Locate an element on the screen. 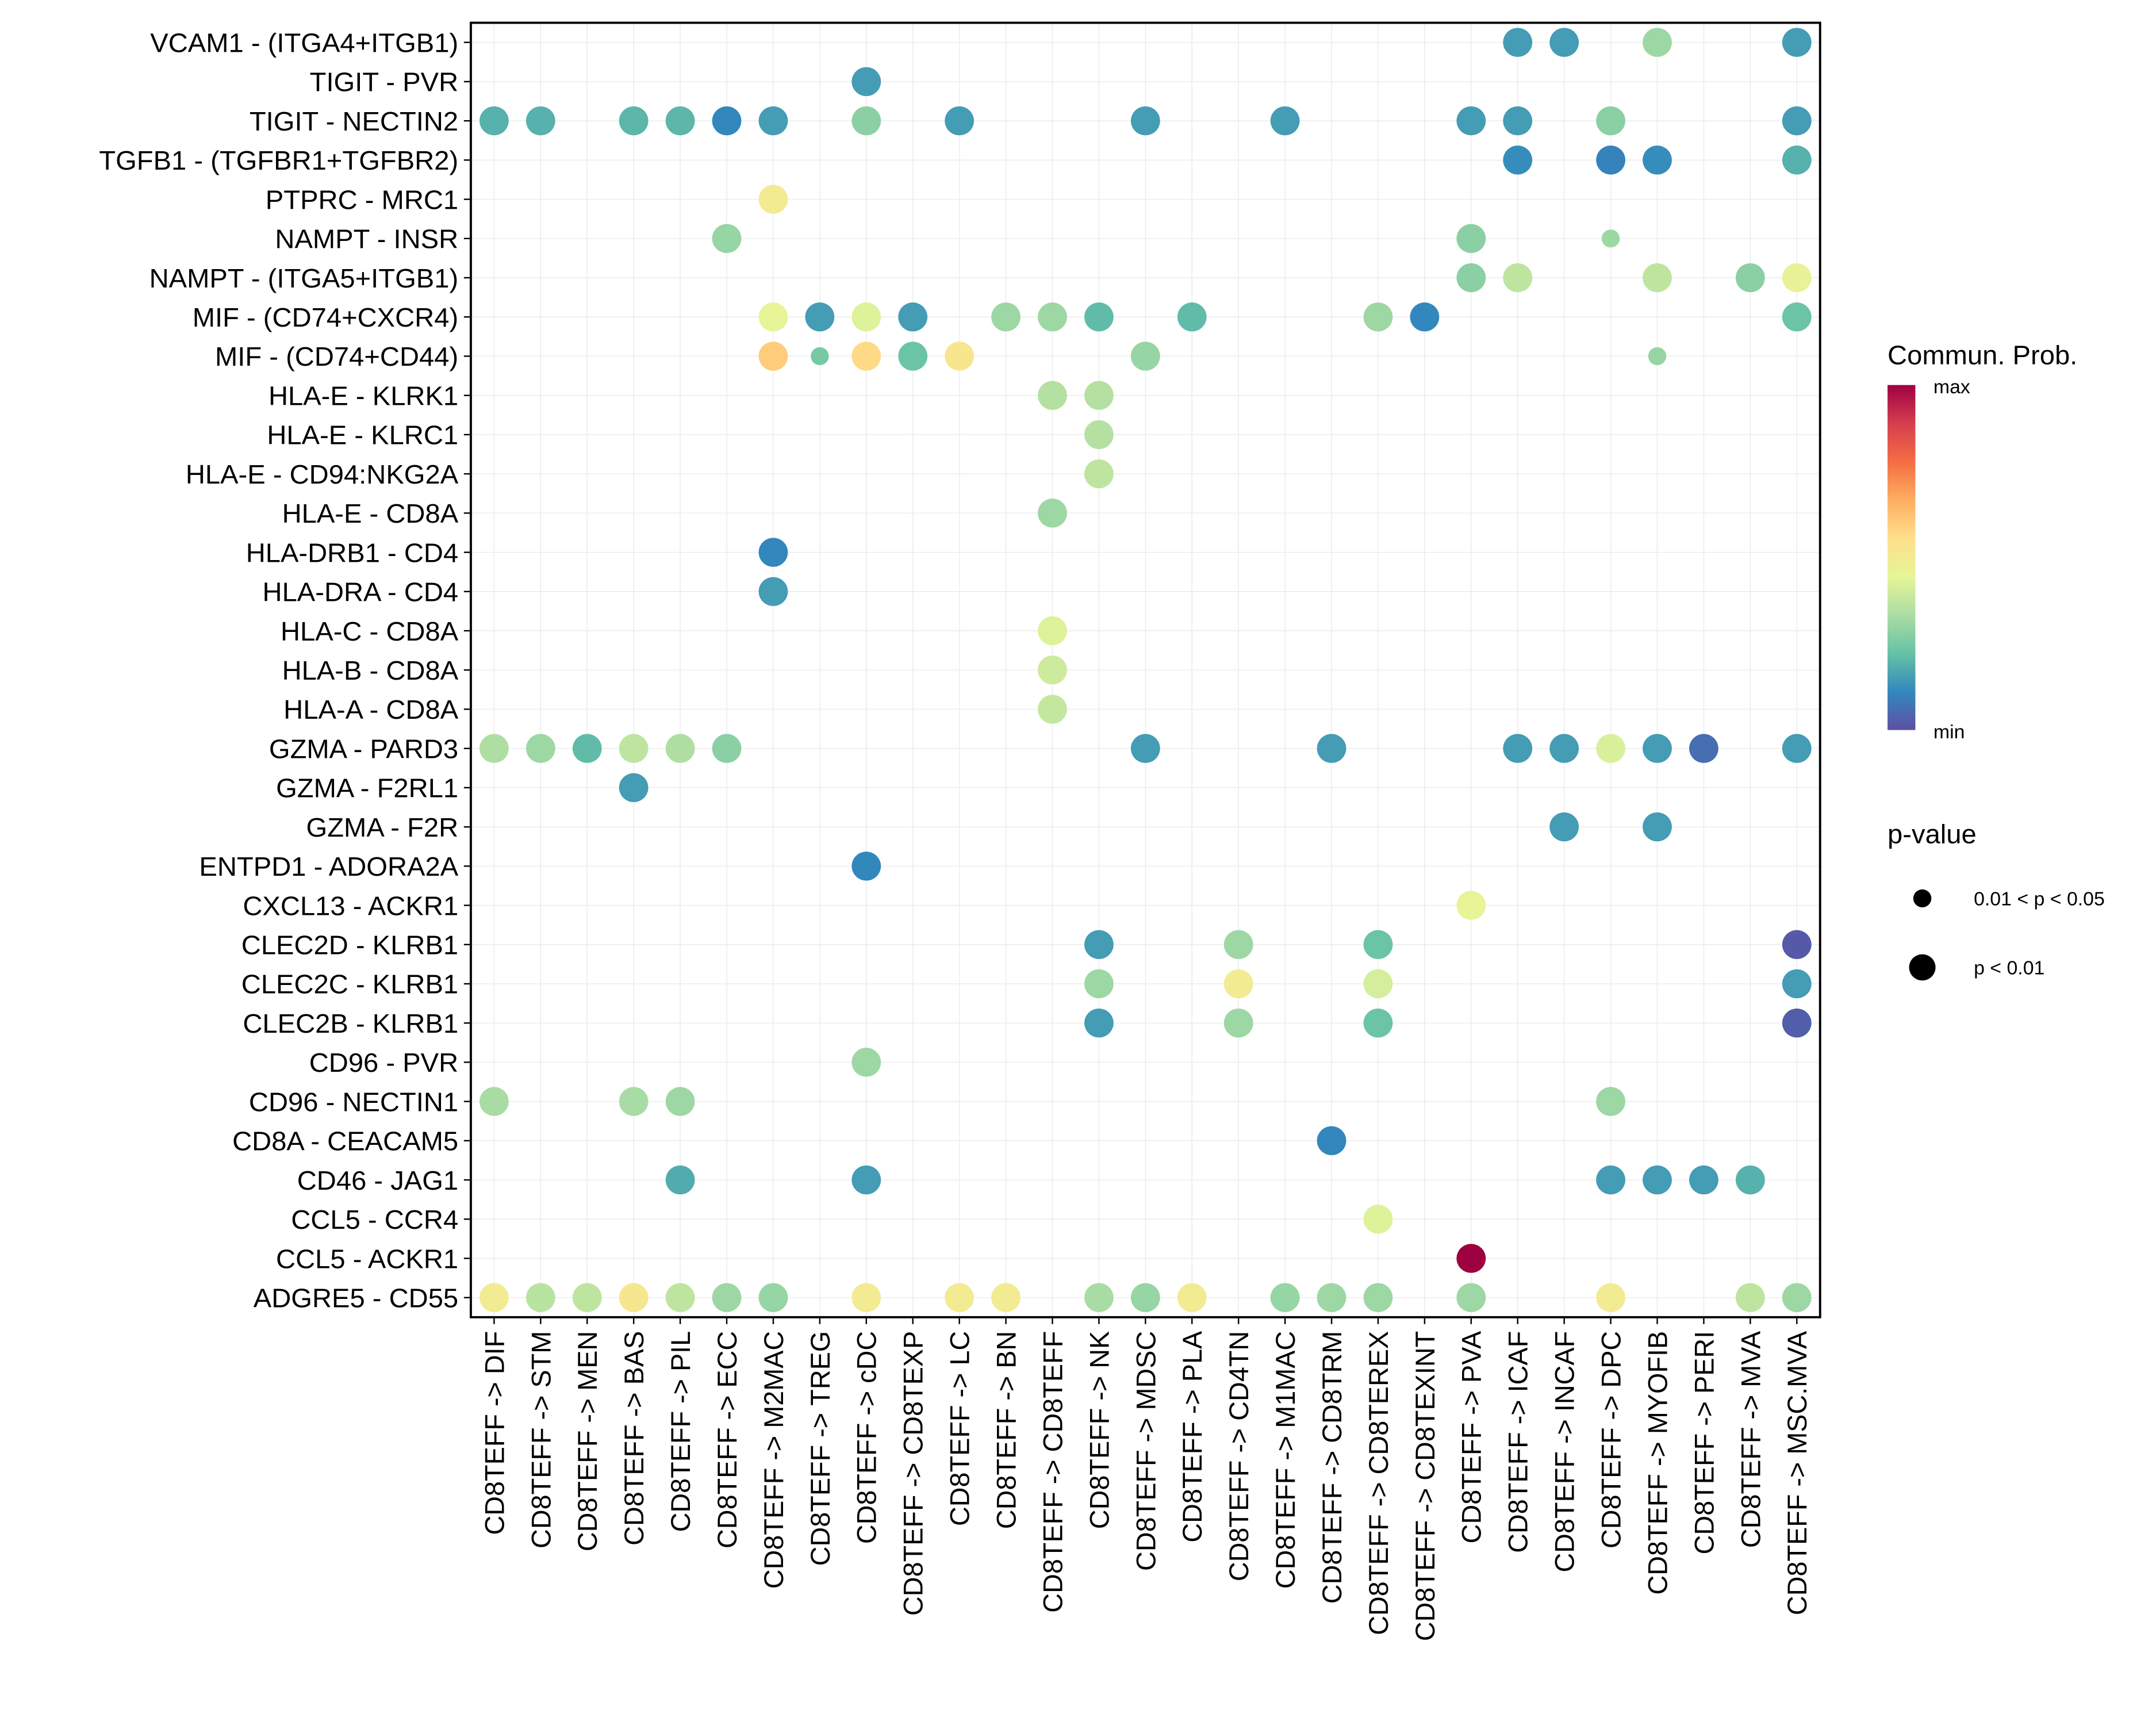  colorbar-min-label: min is located at coordinates (1949, 732).